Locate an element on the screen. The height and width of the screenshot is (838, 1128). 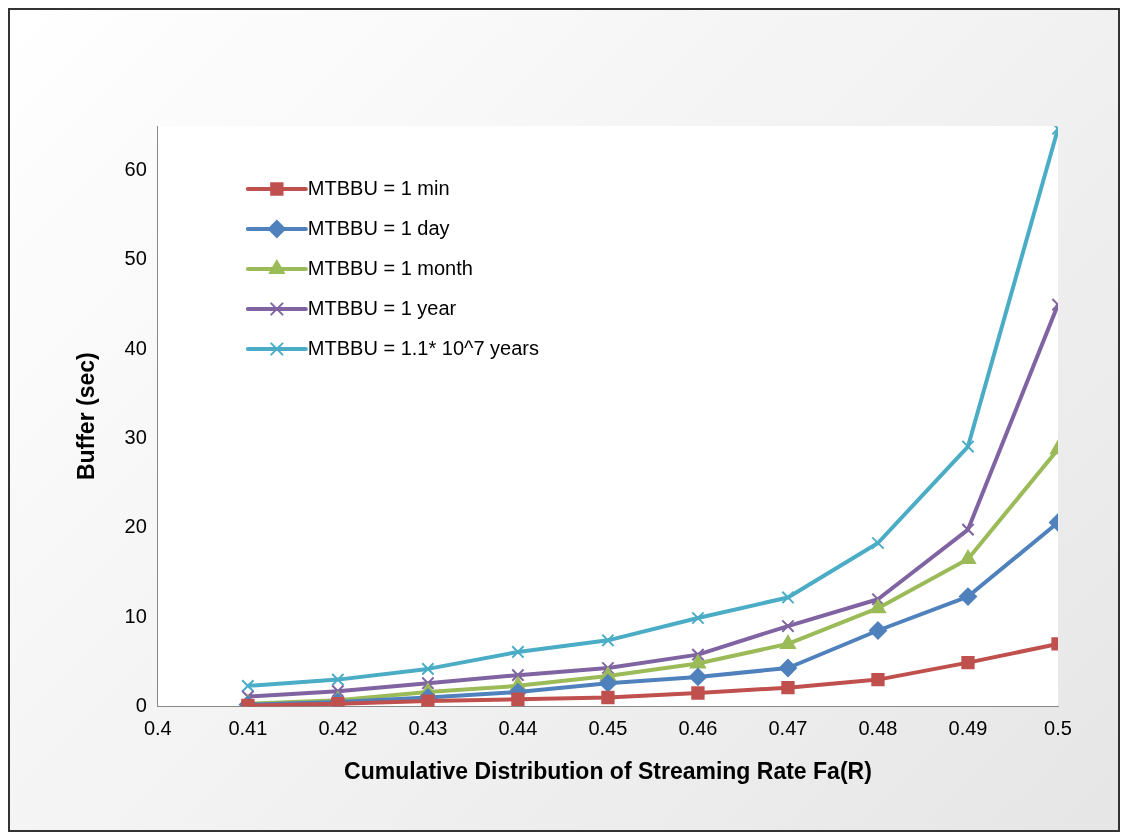
y-tick-label: 30 is located at coordinates (135, 437).